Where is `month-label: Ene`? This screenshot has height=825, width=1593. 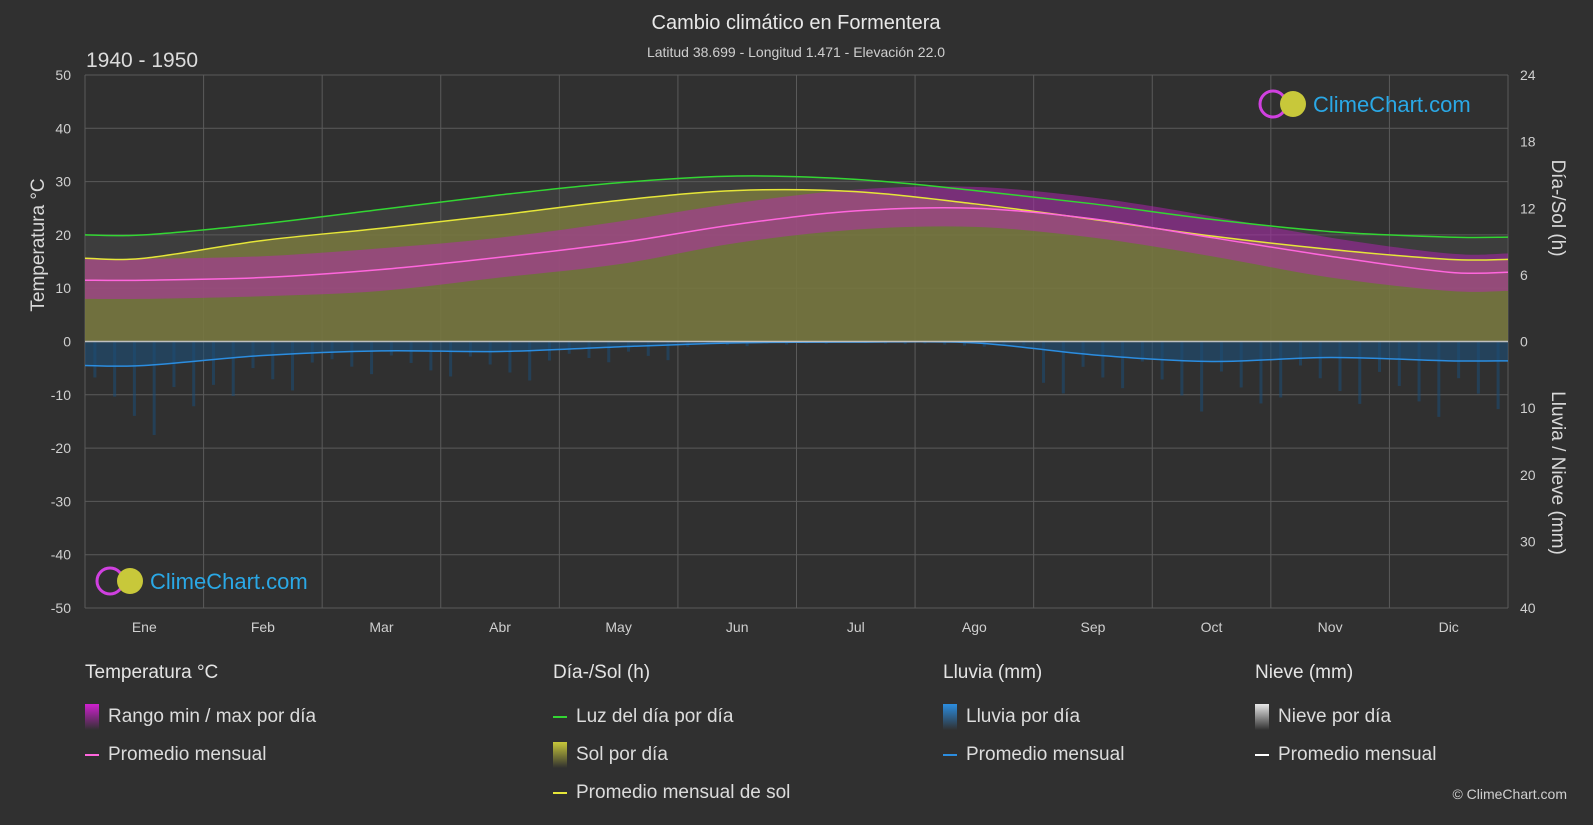 month-label: Ene is located at coordinates (144, 627).